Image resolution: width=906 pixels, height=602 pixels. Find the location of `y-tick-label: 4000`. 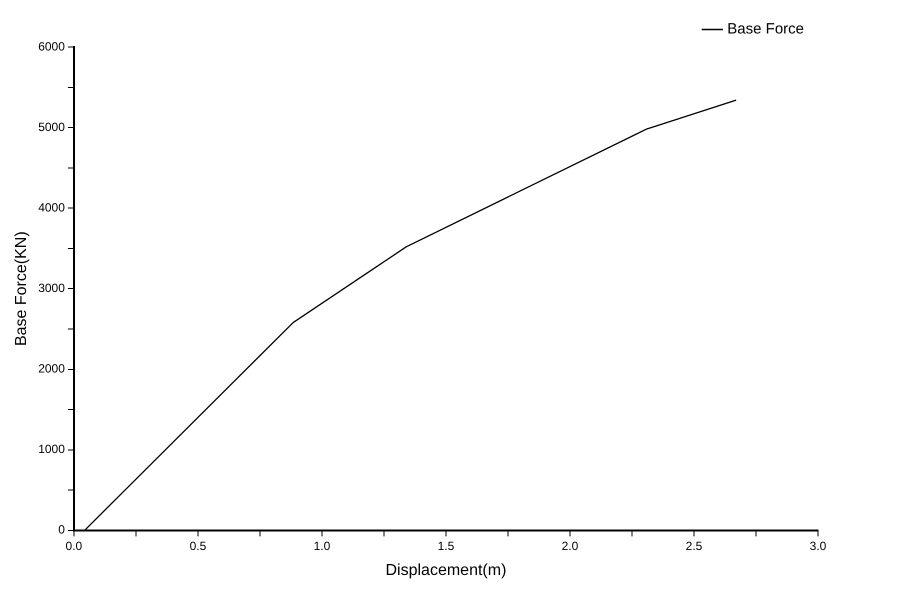

y-tick-label: 4000 is located at coordinates (52, 207).